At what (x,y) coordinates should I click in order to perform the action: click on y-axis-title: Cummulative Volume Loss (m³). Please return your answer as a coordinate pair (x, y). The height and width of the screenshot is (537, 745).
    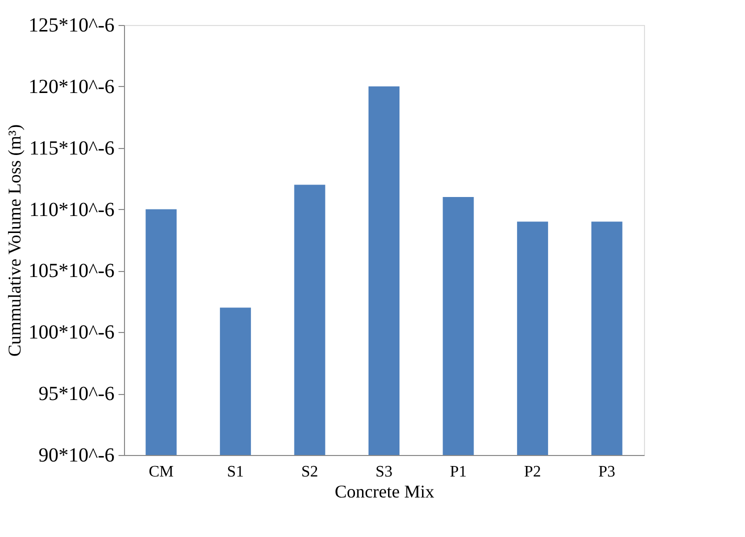
    Looking at the image, I should click on (14, 240).